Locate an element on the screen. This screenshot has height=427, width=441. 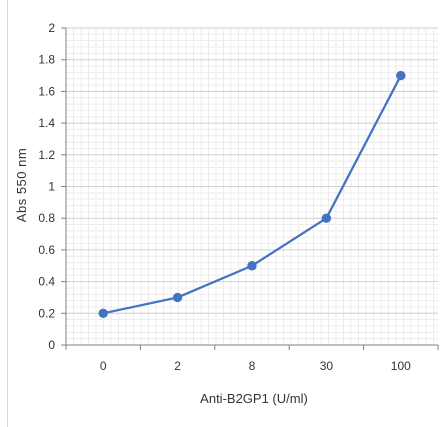
x-tick-label: 2 is located at coordinates (177, 366).